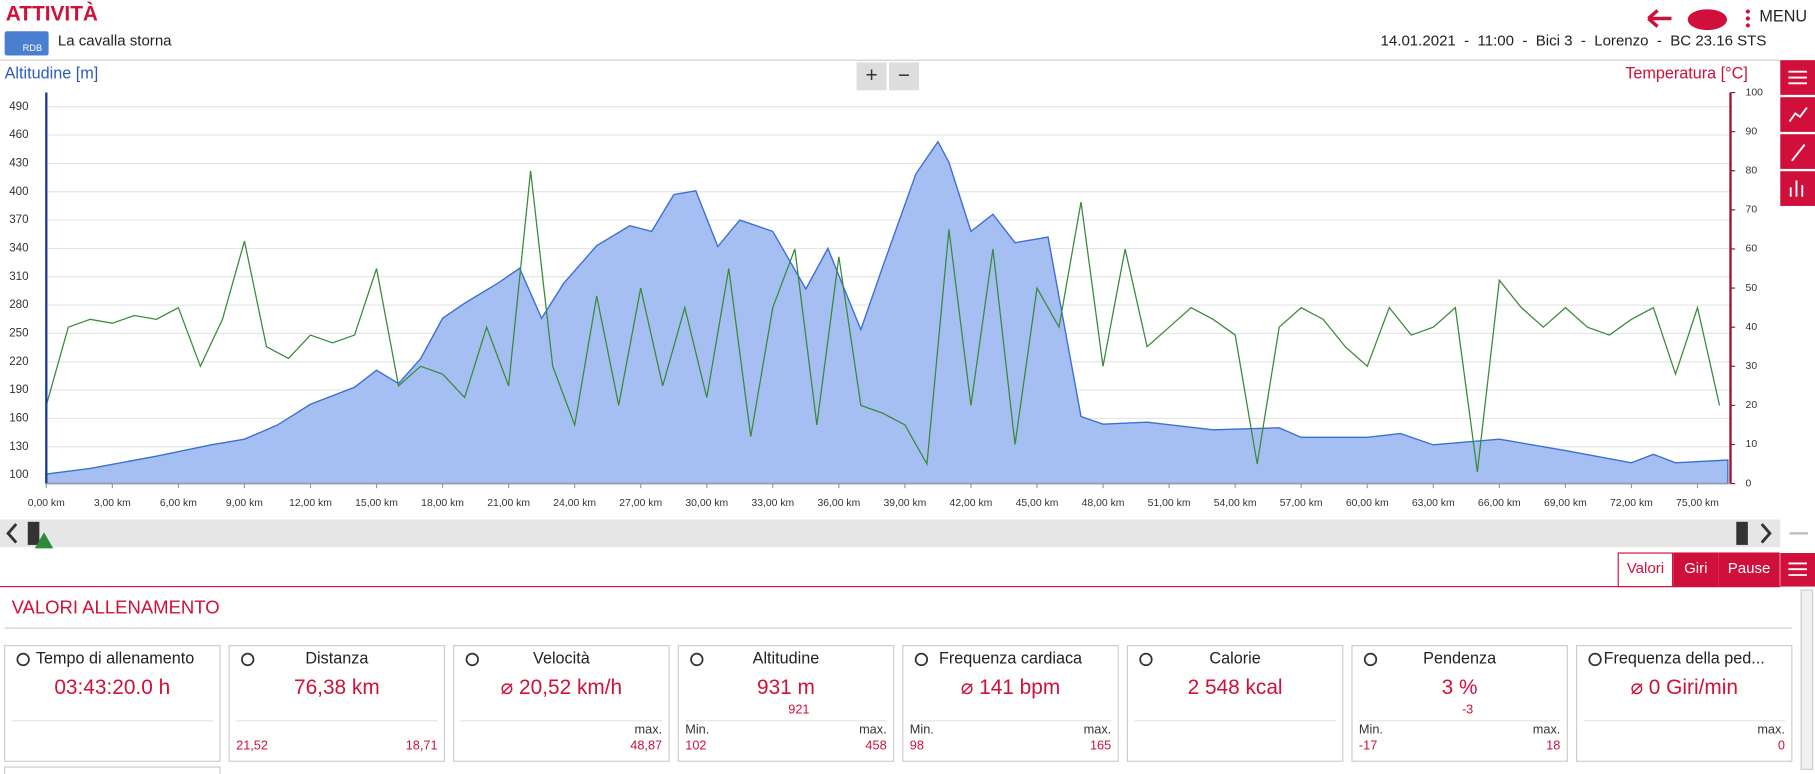 Image resolution: width=1815 pixels, height=774 pixels. I want to click on y2-axis-label: Temperatura [°C], so click(1686, 73).